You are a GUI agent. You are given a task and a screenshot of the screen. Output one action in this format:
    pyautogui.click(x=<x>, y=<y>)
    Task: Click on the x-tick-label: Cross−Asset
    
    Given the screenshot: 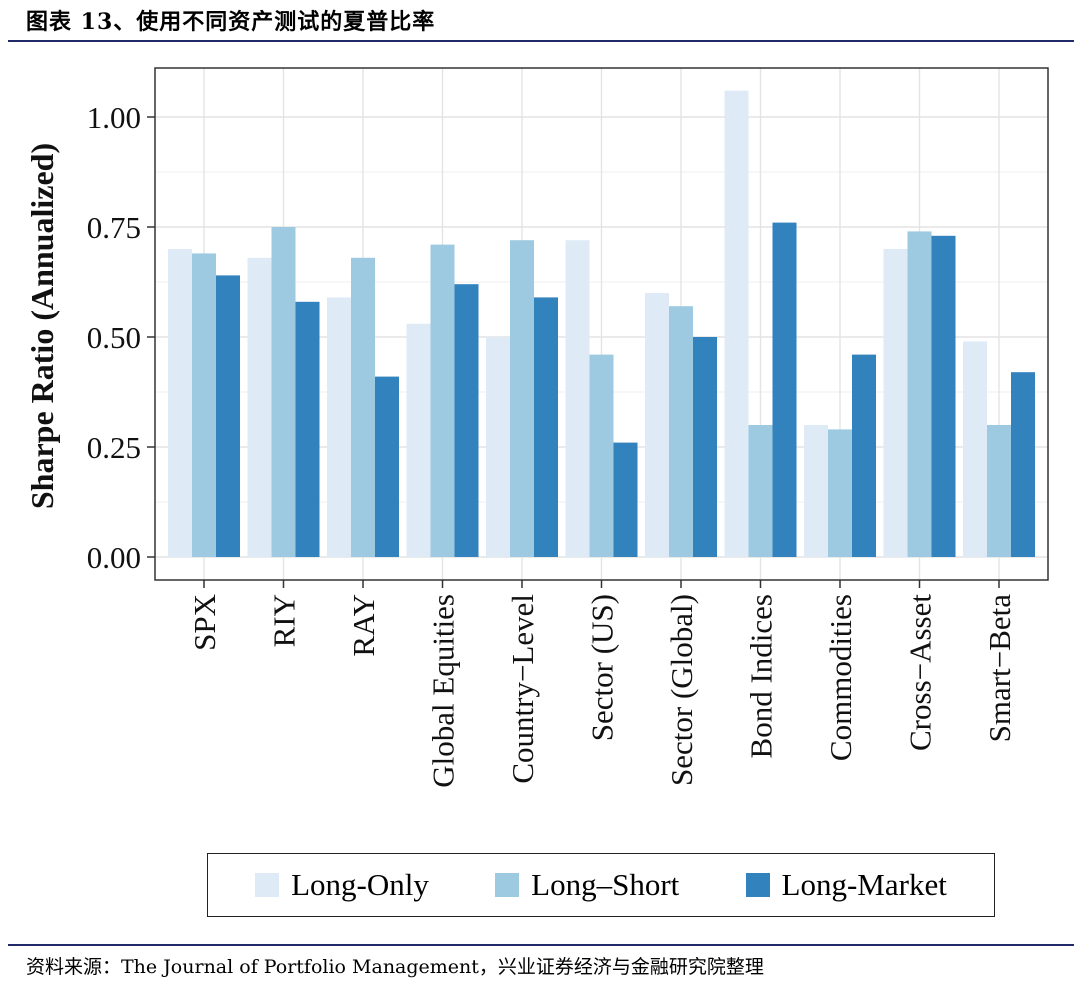 What is the action you would take?
    pyautogui.click(x=920, y=672)
    